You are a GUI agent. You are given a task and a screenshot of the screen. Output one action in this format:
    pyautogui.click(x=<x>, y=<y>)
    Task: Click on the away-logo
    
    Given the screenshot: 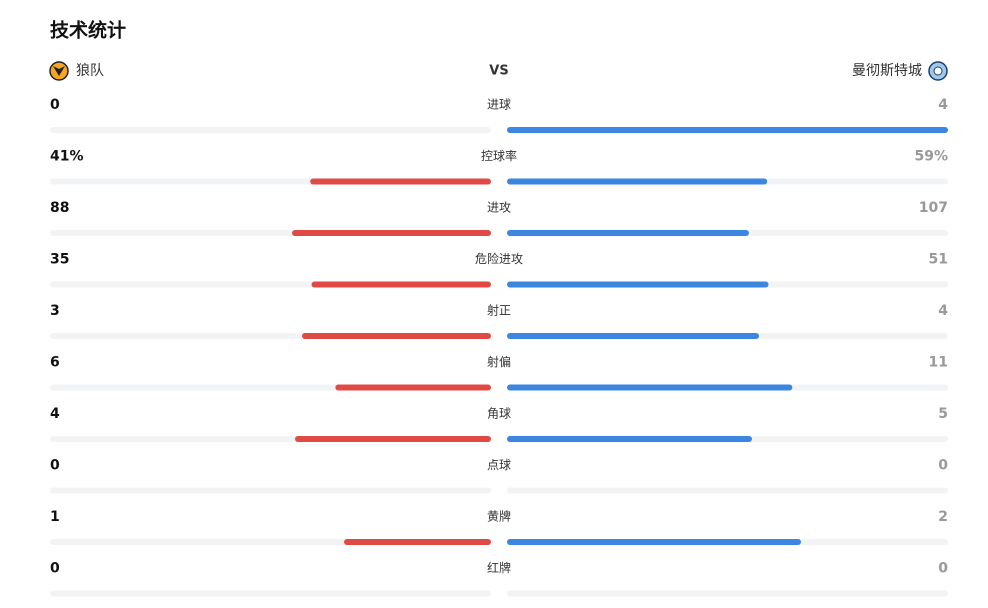 What is the action you would take?
    pyautogui.click(x=938, y=71)
    